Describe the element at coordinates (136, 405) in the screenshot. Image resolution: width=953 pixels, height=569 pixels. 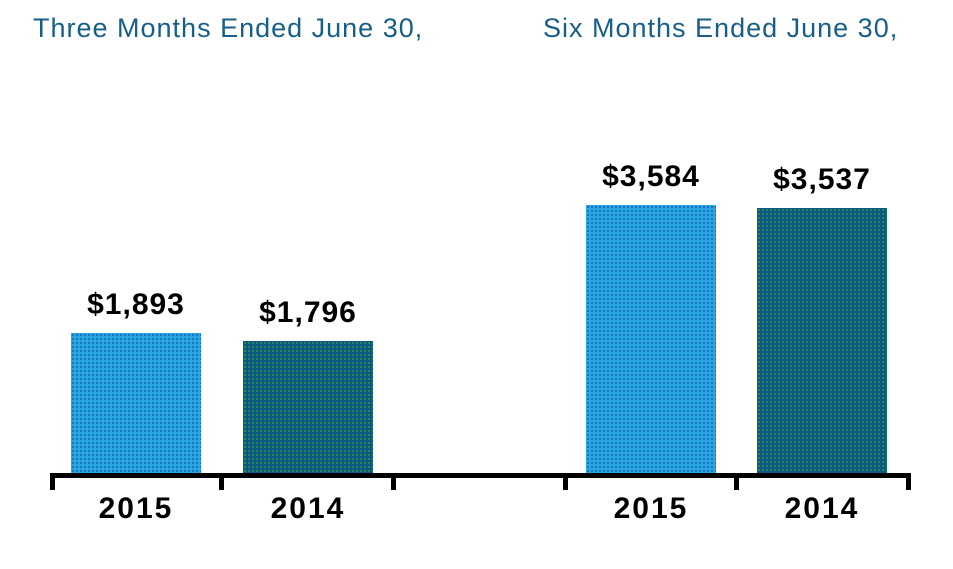
I see `bar-three-months-2015` at that location.